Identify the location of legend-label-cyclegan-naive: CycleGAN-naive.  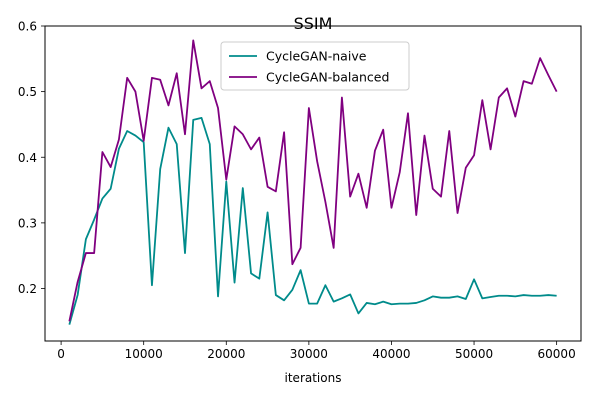
(316, 56).